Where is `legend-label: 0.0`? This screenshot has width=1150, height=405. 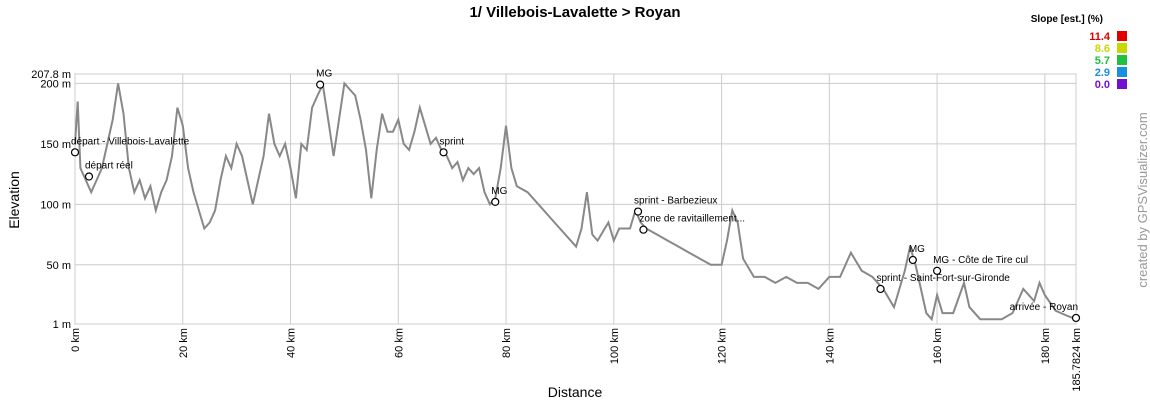 legend-label: 0.0 is located at coordinates (1102, 85).